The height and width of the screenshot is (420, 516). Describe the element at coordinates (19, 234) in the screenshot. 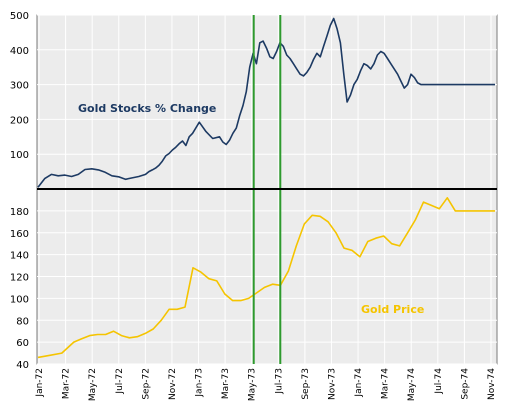

I see `y-tick-label-bottom: 160` at that location.